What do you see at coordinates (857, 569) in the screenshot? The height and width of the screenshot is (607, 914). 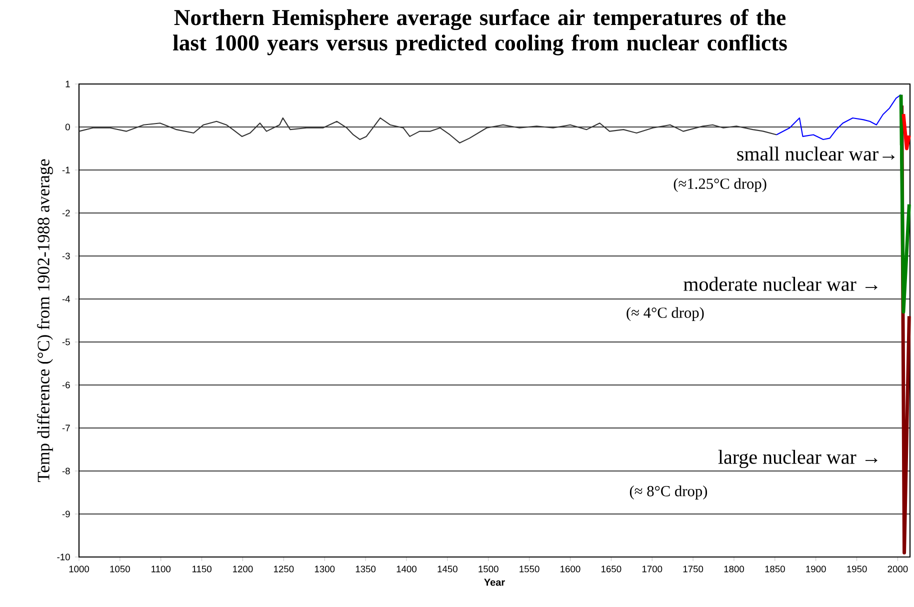 I see `x-tick-label: 1950` at bounding box center [857, 569].